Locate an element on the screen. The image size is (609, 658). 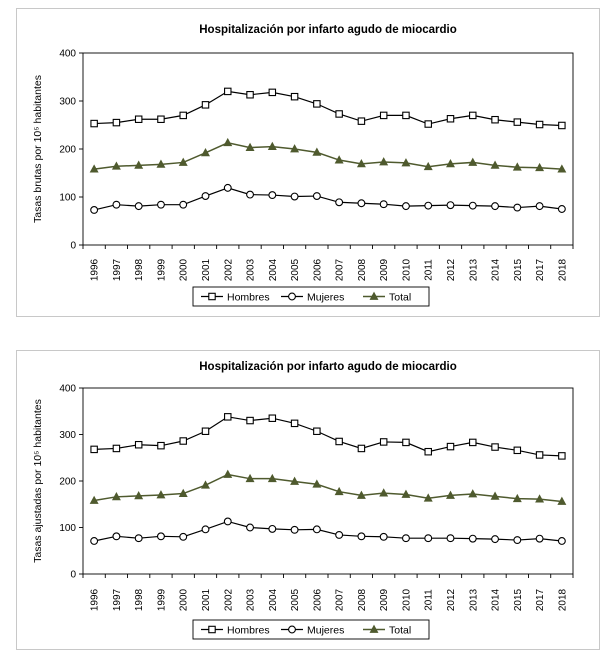
x-tick-label-2018: 2018 is located at coordinates (562, 269).